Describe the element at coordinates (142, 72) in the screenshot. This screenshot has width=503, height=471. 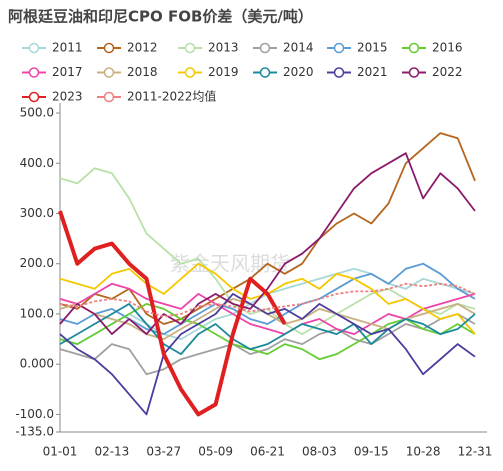
I see `legend-label: 2018` at that location.